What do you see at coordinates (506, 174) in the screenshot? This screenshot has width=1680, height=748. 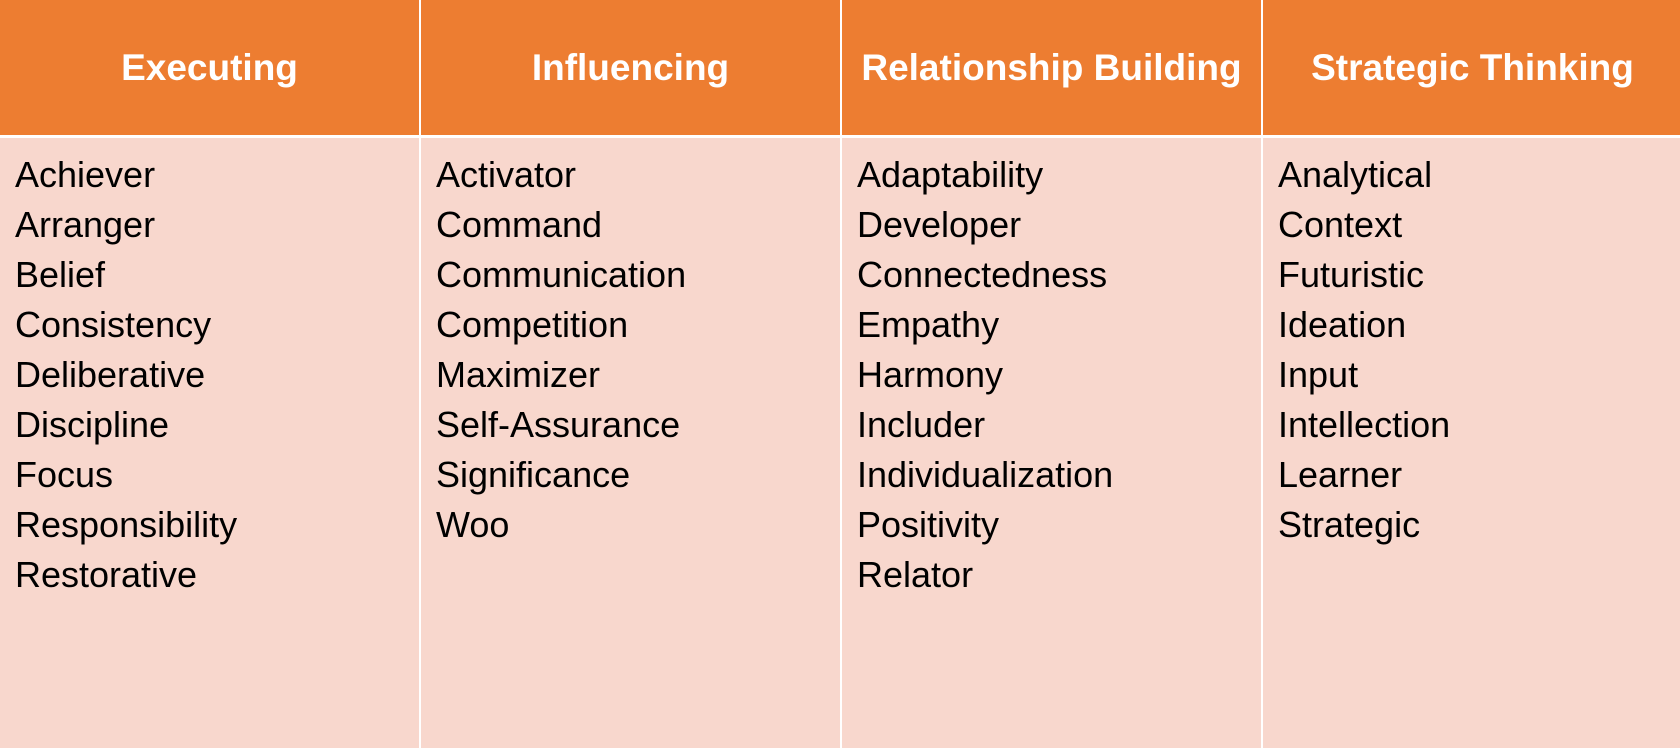 I see `list-item: Activator` at bounding box center [506, 174].